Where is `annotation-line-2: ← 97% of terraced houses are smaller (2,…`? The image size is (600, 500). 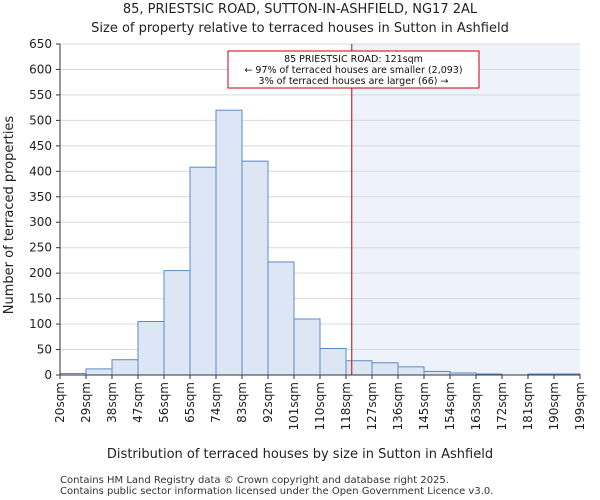
annotation-line-2: ← 97% of terraced houses are smaller (2,… is located at coordinates (353, 70).